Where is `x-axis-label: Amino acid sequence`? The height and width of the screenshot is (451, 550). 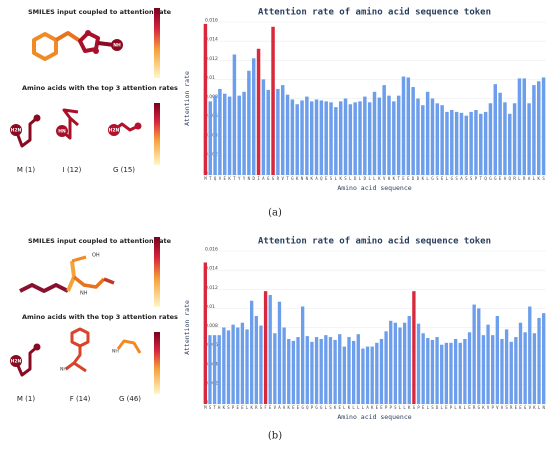 x-axis-label: Amino acid sequence is located at coordinates (374, 188).